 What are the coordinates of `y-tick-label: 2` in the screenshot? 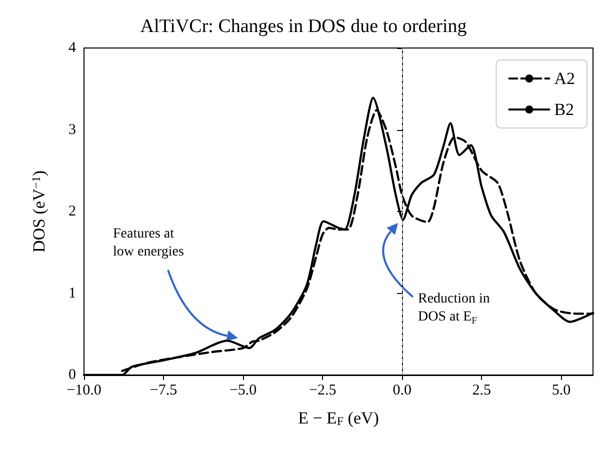 It's located at (72, 212).